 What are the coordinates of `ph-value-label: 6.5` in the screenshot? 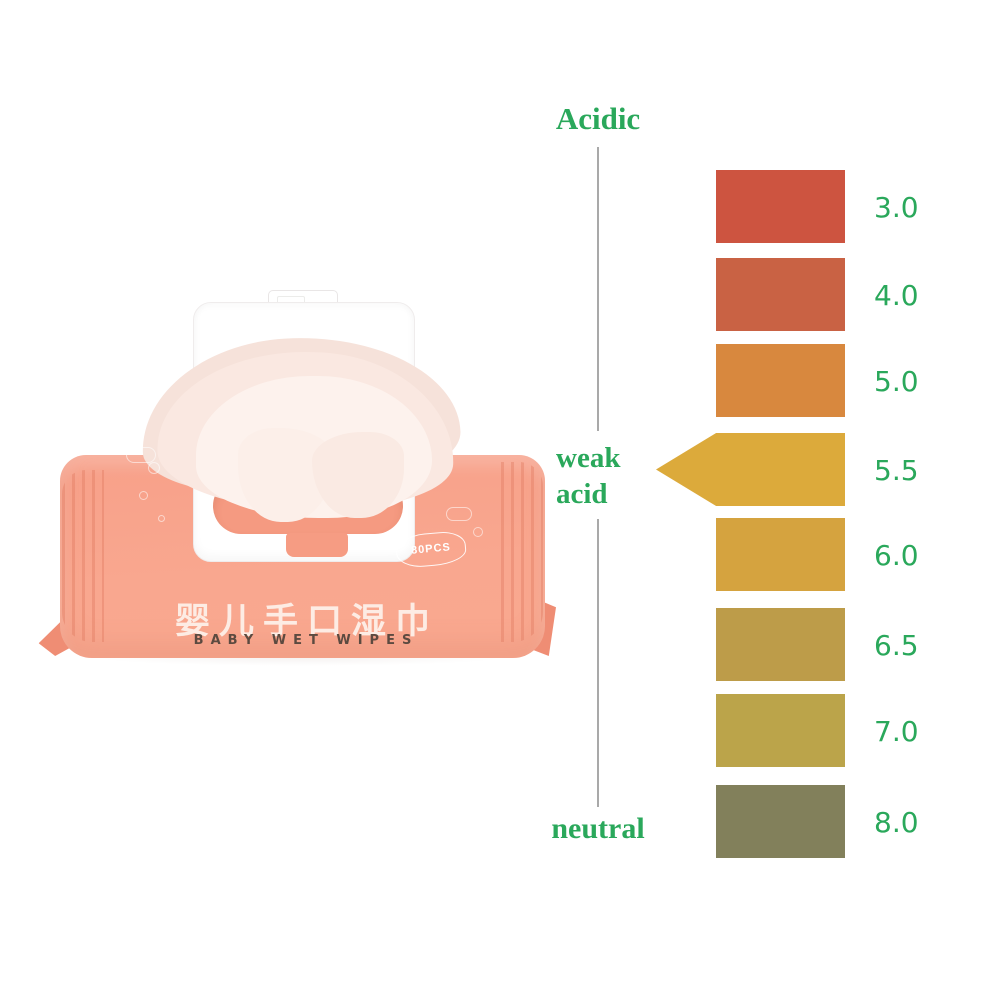 It's located at (896, 645).